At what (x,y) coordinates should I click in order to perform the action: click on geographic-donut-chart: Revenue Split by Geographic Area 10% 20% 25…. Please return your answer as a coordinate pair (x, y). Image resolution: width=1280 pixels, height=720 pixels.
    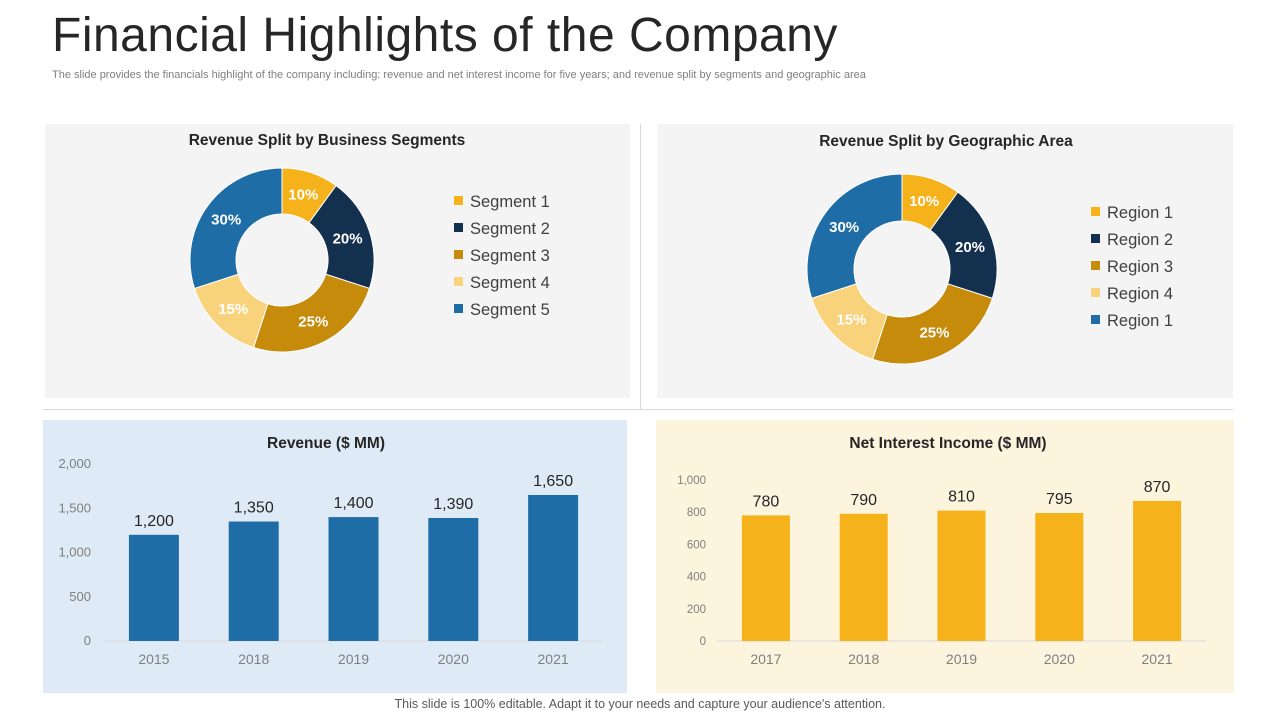
    Looking at the image, I should click on (989, 249).